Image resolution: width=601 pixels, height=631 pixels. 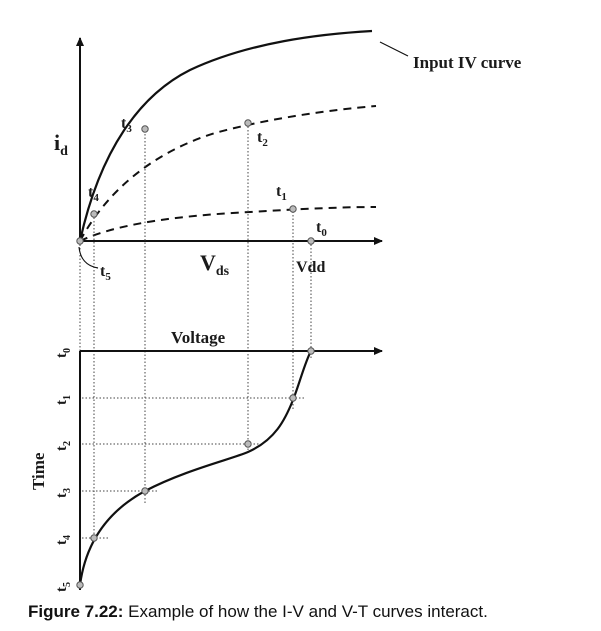 What do you see at coordinates (262, 139) in the screenshot?
I see `label-t2-top: t2` at bounding box center [262, 139].